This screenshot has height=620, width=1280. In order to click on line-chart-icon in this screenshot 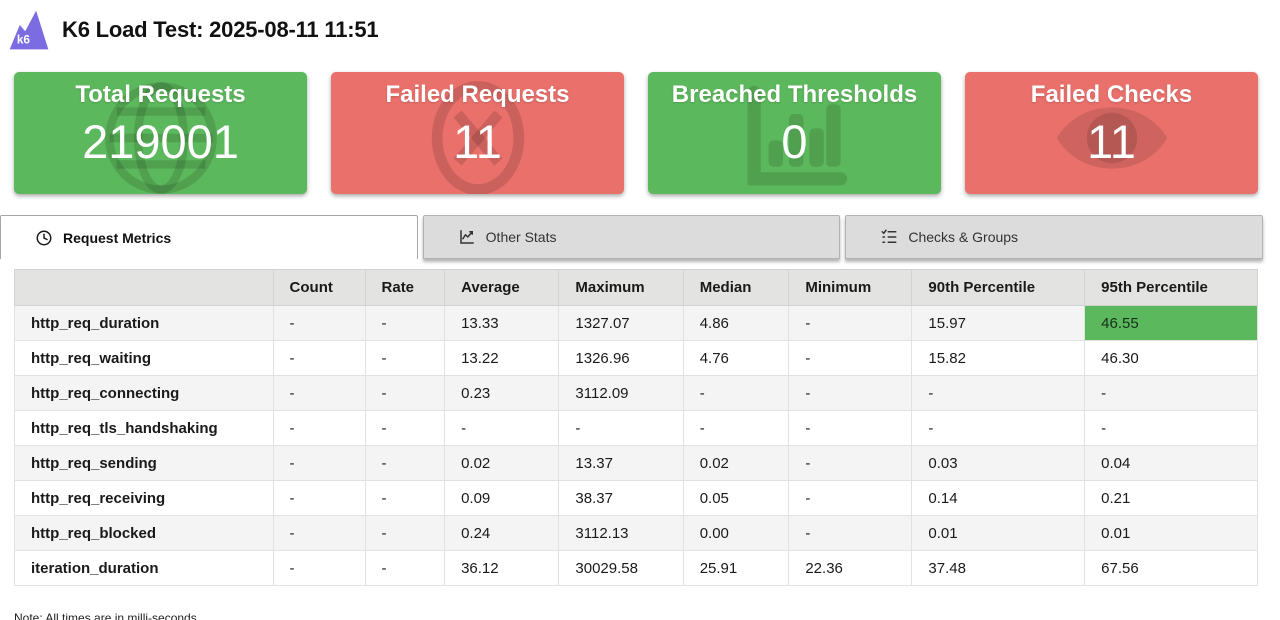, I will do `click(466, 237)`.